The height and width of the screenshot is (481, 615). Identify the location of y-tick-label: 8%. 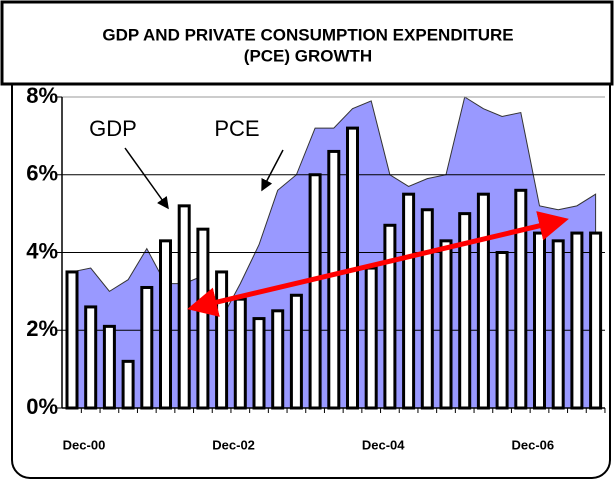
(42, 95).